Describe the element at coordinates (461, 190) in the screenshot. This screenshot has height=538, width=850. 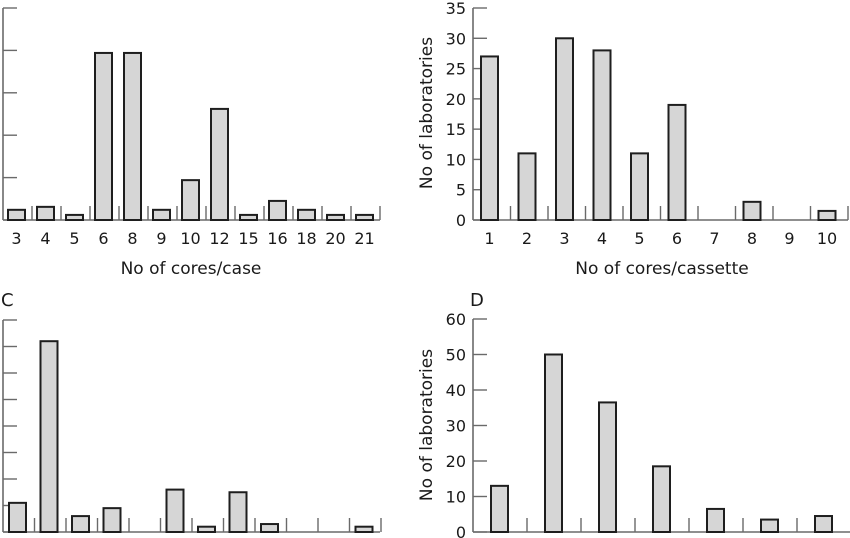
I see `y-tick-label: 5` at that location.